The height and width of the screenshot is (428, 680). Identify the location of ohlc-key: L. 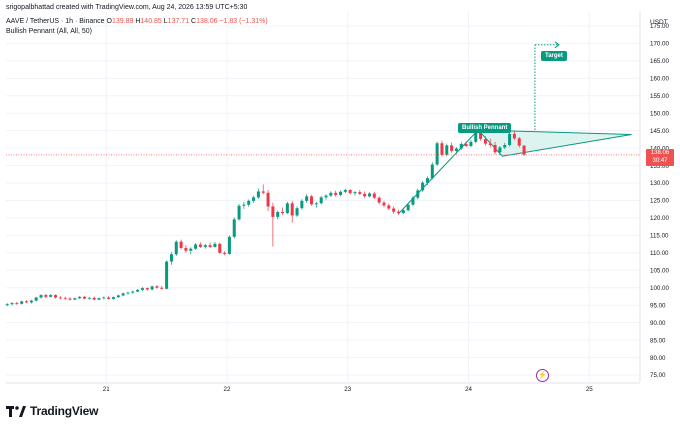
(164, 21).